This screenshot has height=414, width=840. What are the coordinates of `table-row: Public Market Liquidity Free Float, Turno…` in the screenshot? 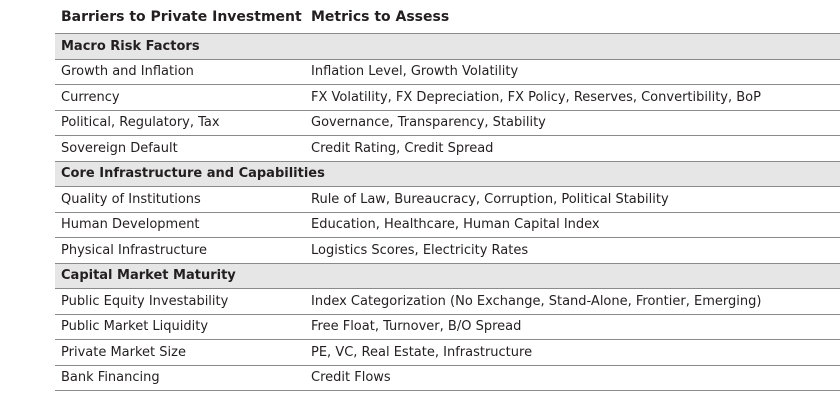 It's located at (447, 327).